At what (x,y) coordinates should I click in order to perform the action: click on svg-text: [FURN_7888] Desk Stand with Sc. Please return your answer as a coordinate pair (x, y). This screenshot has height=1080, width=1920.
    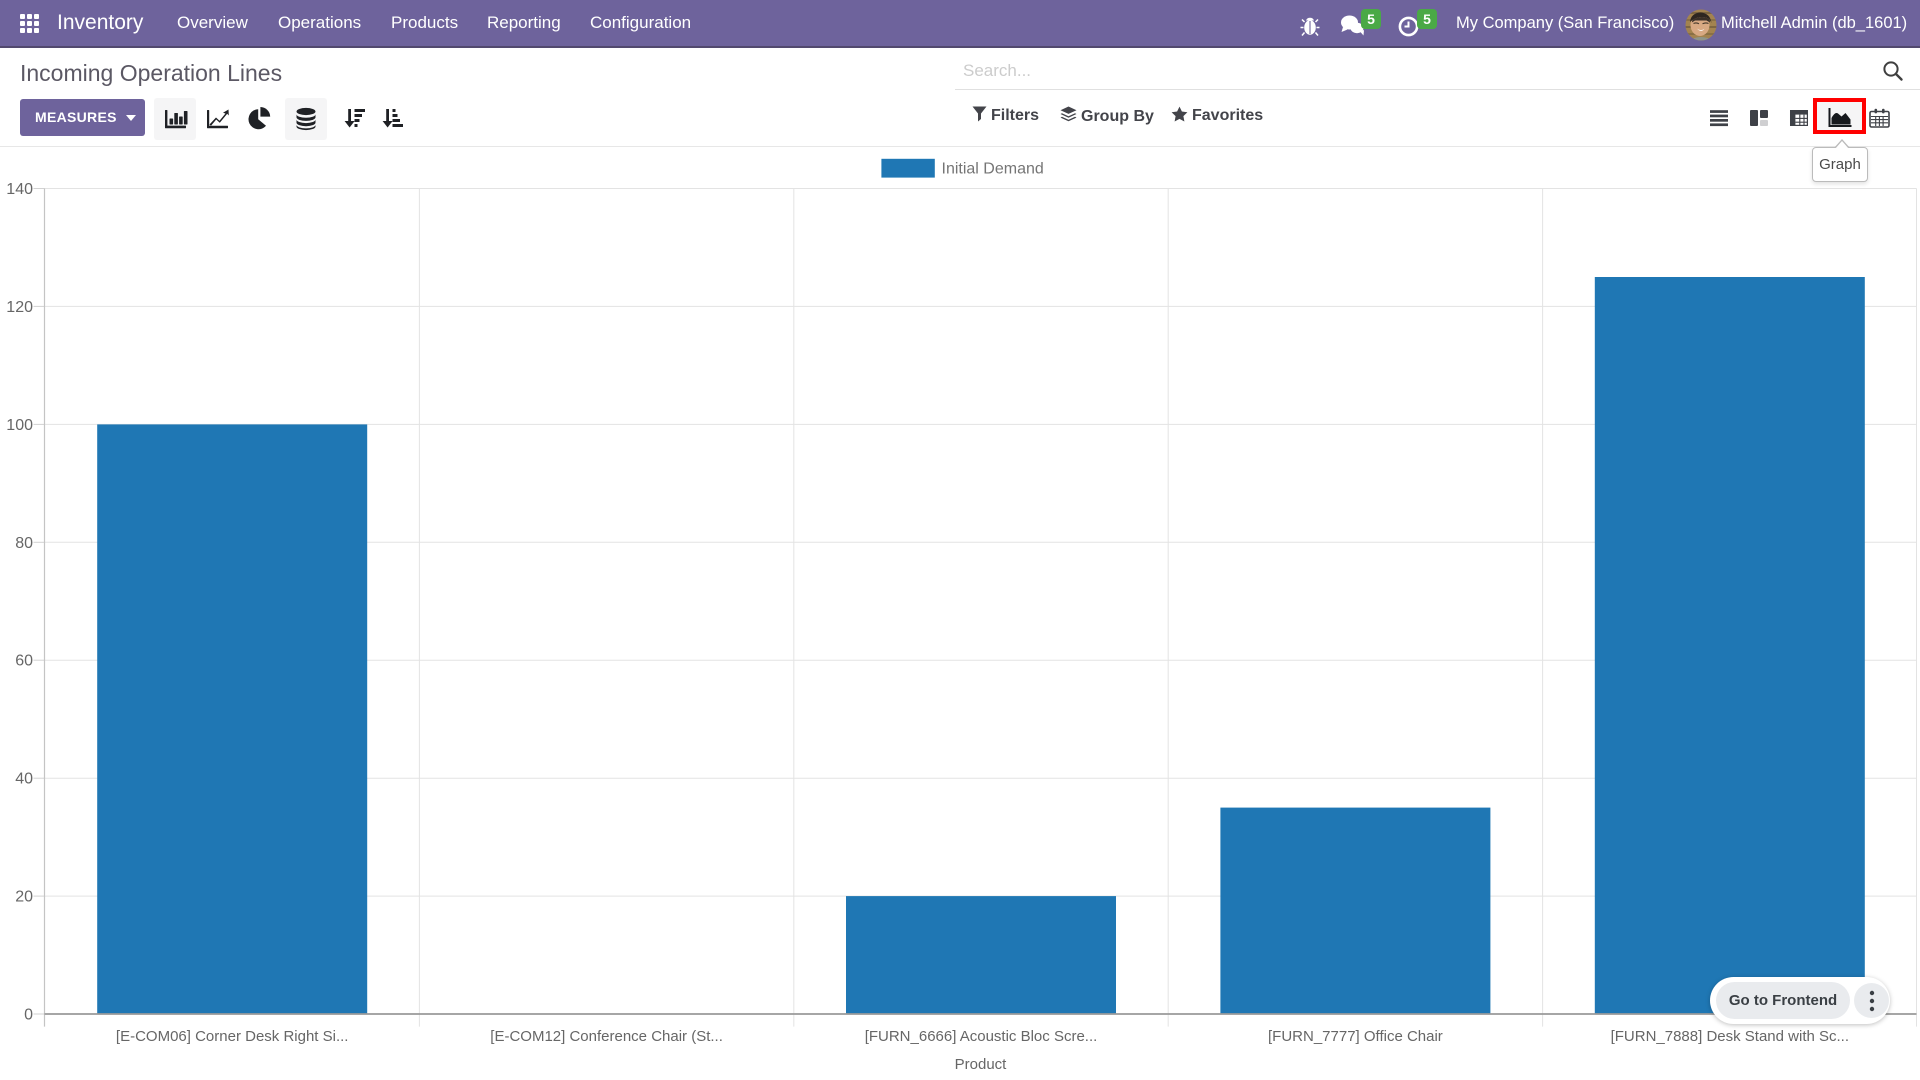
    Looking at the image, I should click on (1730, 1036).